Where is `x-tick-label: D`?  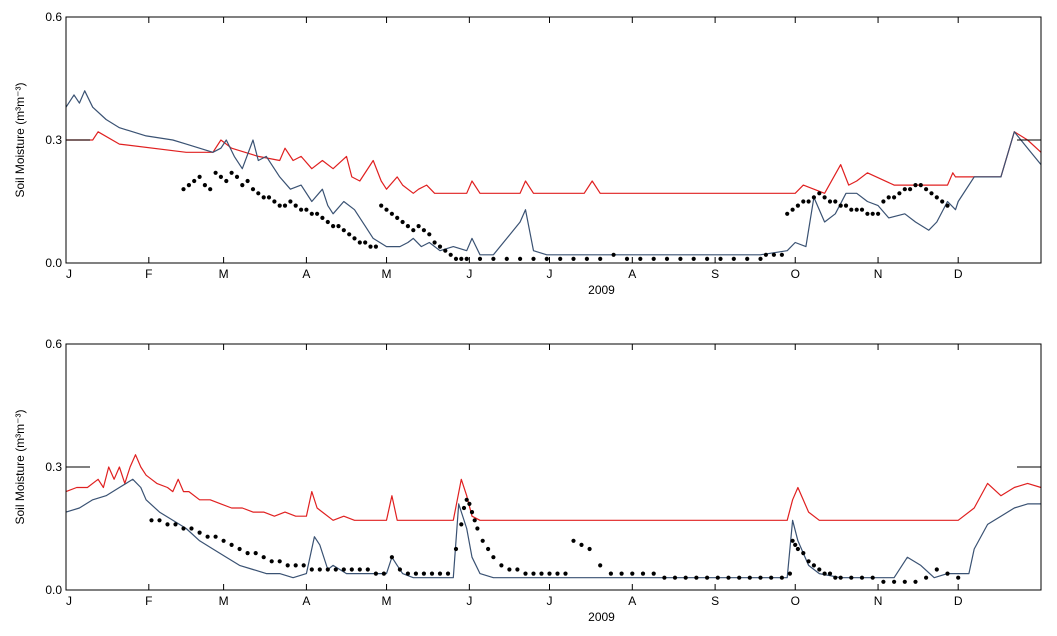
x-tick-label: D is located at coordinates (958, 601).